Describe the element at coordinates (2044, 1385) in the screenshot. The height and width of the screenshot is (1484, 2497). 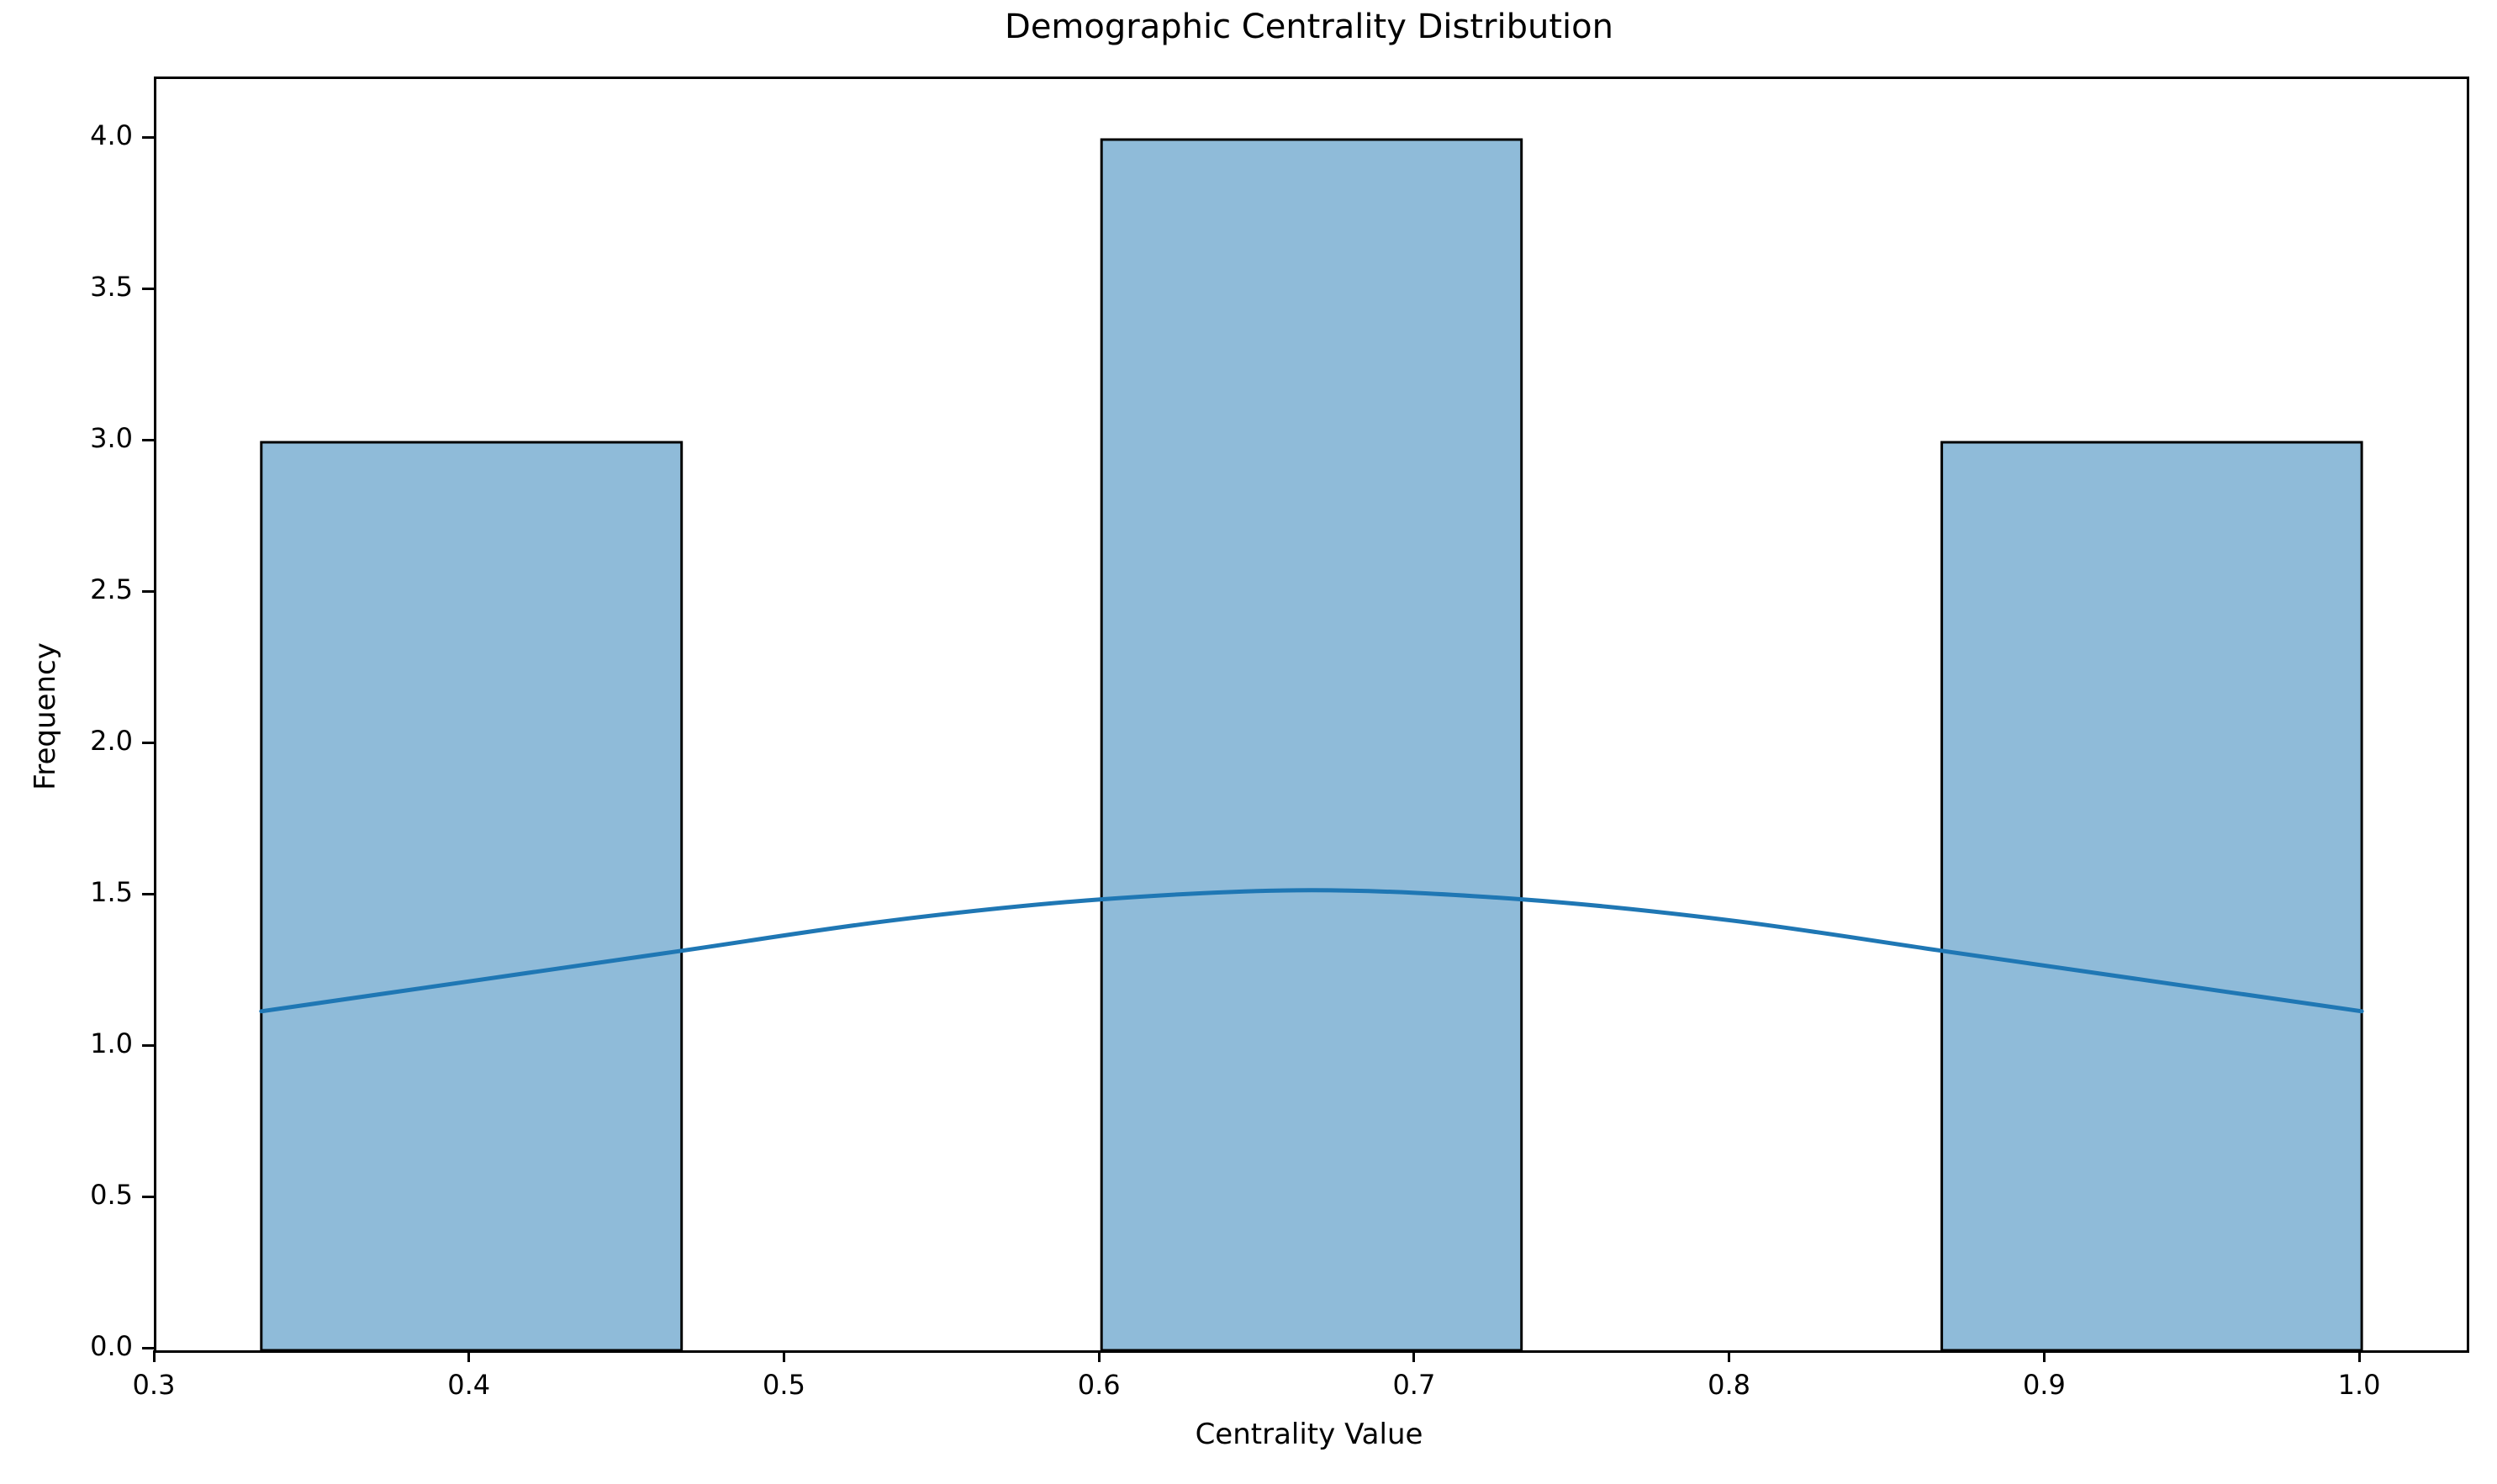
I see `x-tick-label: 0.9` at that location.